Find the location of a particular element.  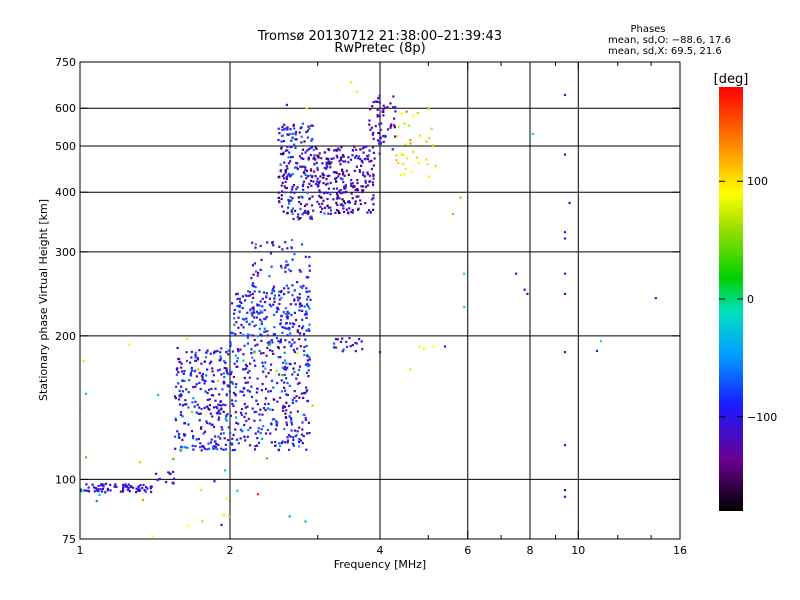

chart-title: Tromsø 20130712 21:38:00–21:39:43 is located at coordinates (379, 36).